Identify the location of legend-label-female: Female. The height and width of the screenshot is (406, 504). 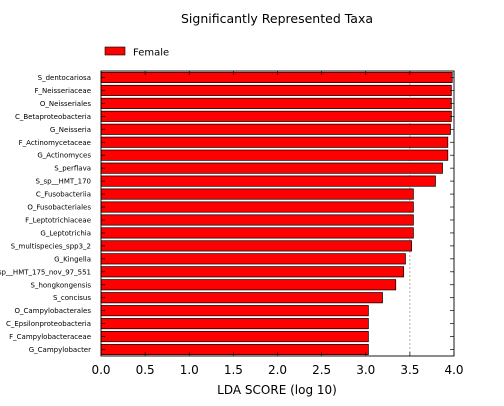
(151, 53).